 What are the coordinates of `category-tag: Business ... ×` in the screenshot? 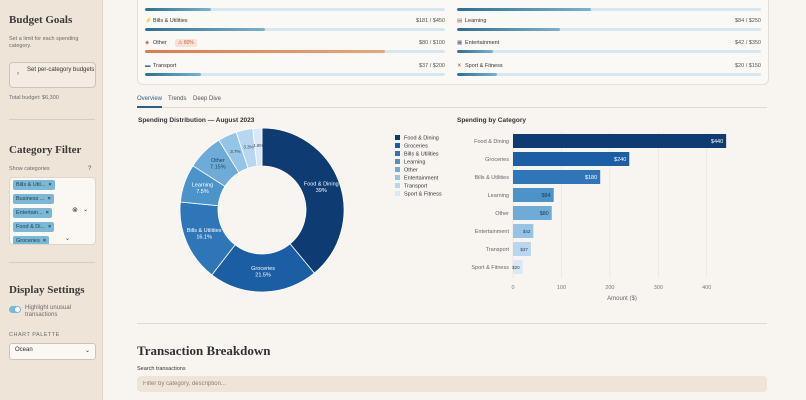 It's located at (33, 199).